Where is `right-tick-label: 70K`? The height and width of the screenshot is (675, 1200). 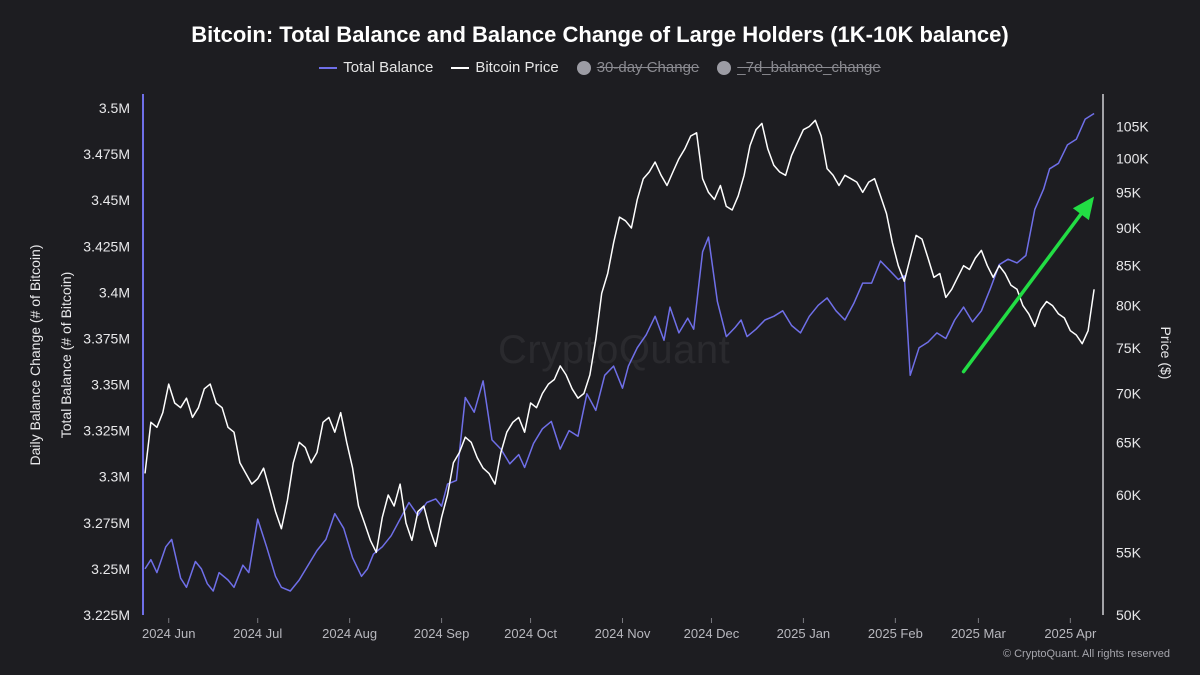
right-tick-label: 70K is located at coordinates (1129, 393).